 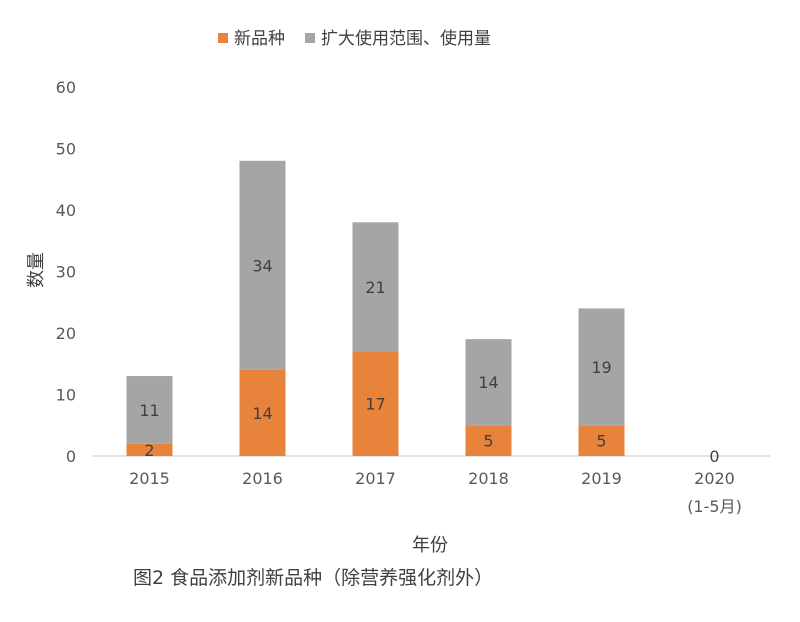 I want to click on data-label-2019-series-2: 19, so click(x=601, y=367).